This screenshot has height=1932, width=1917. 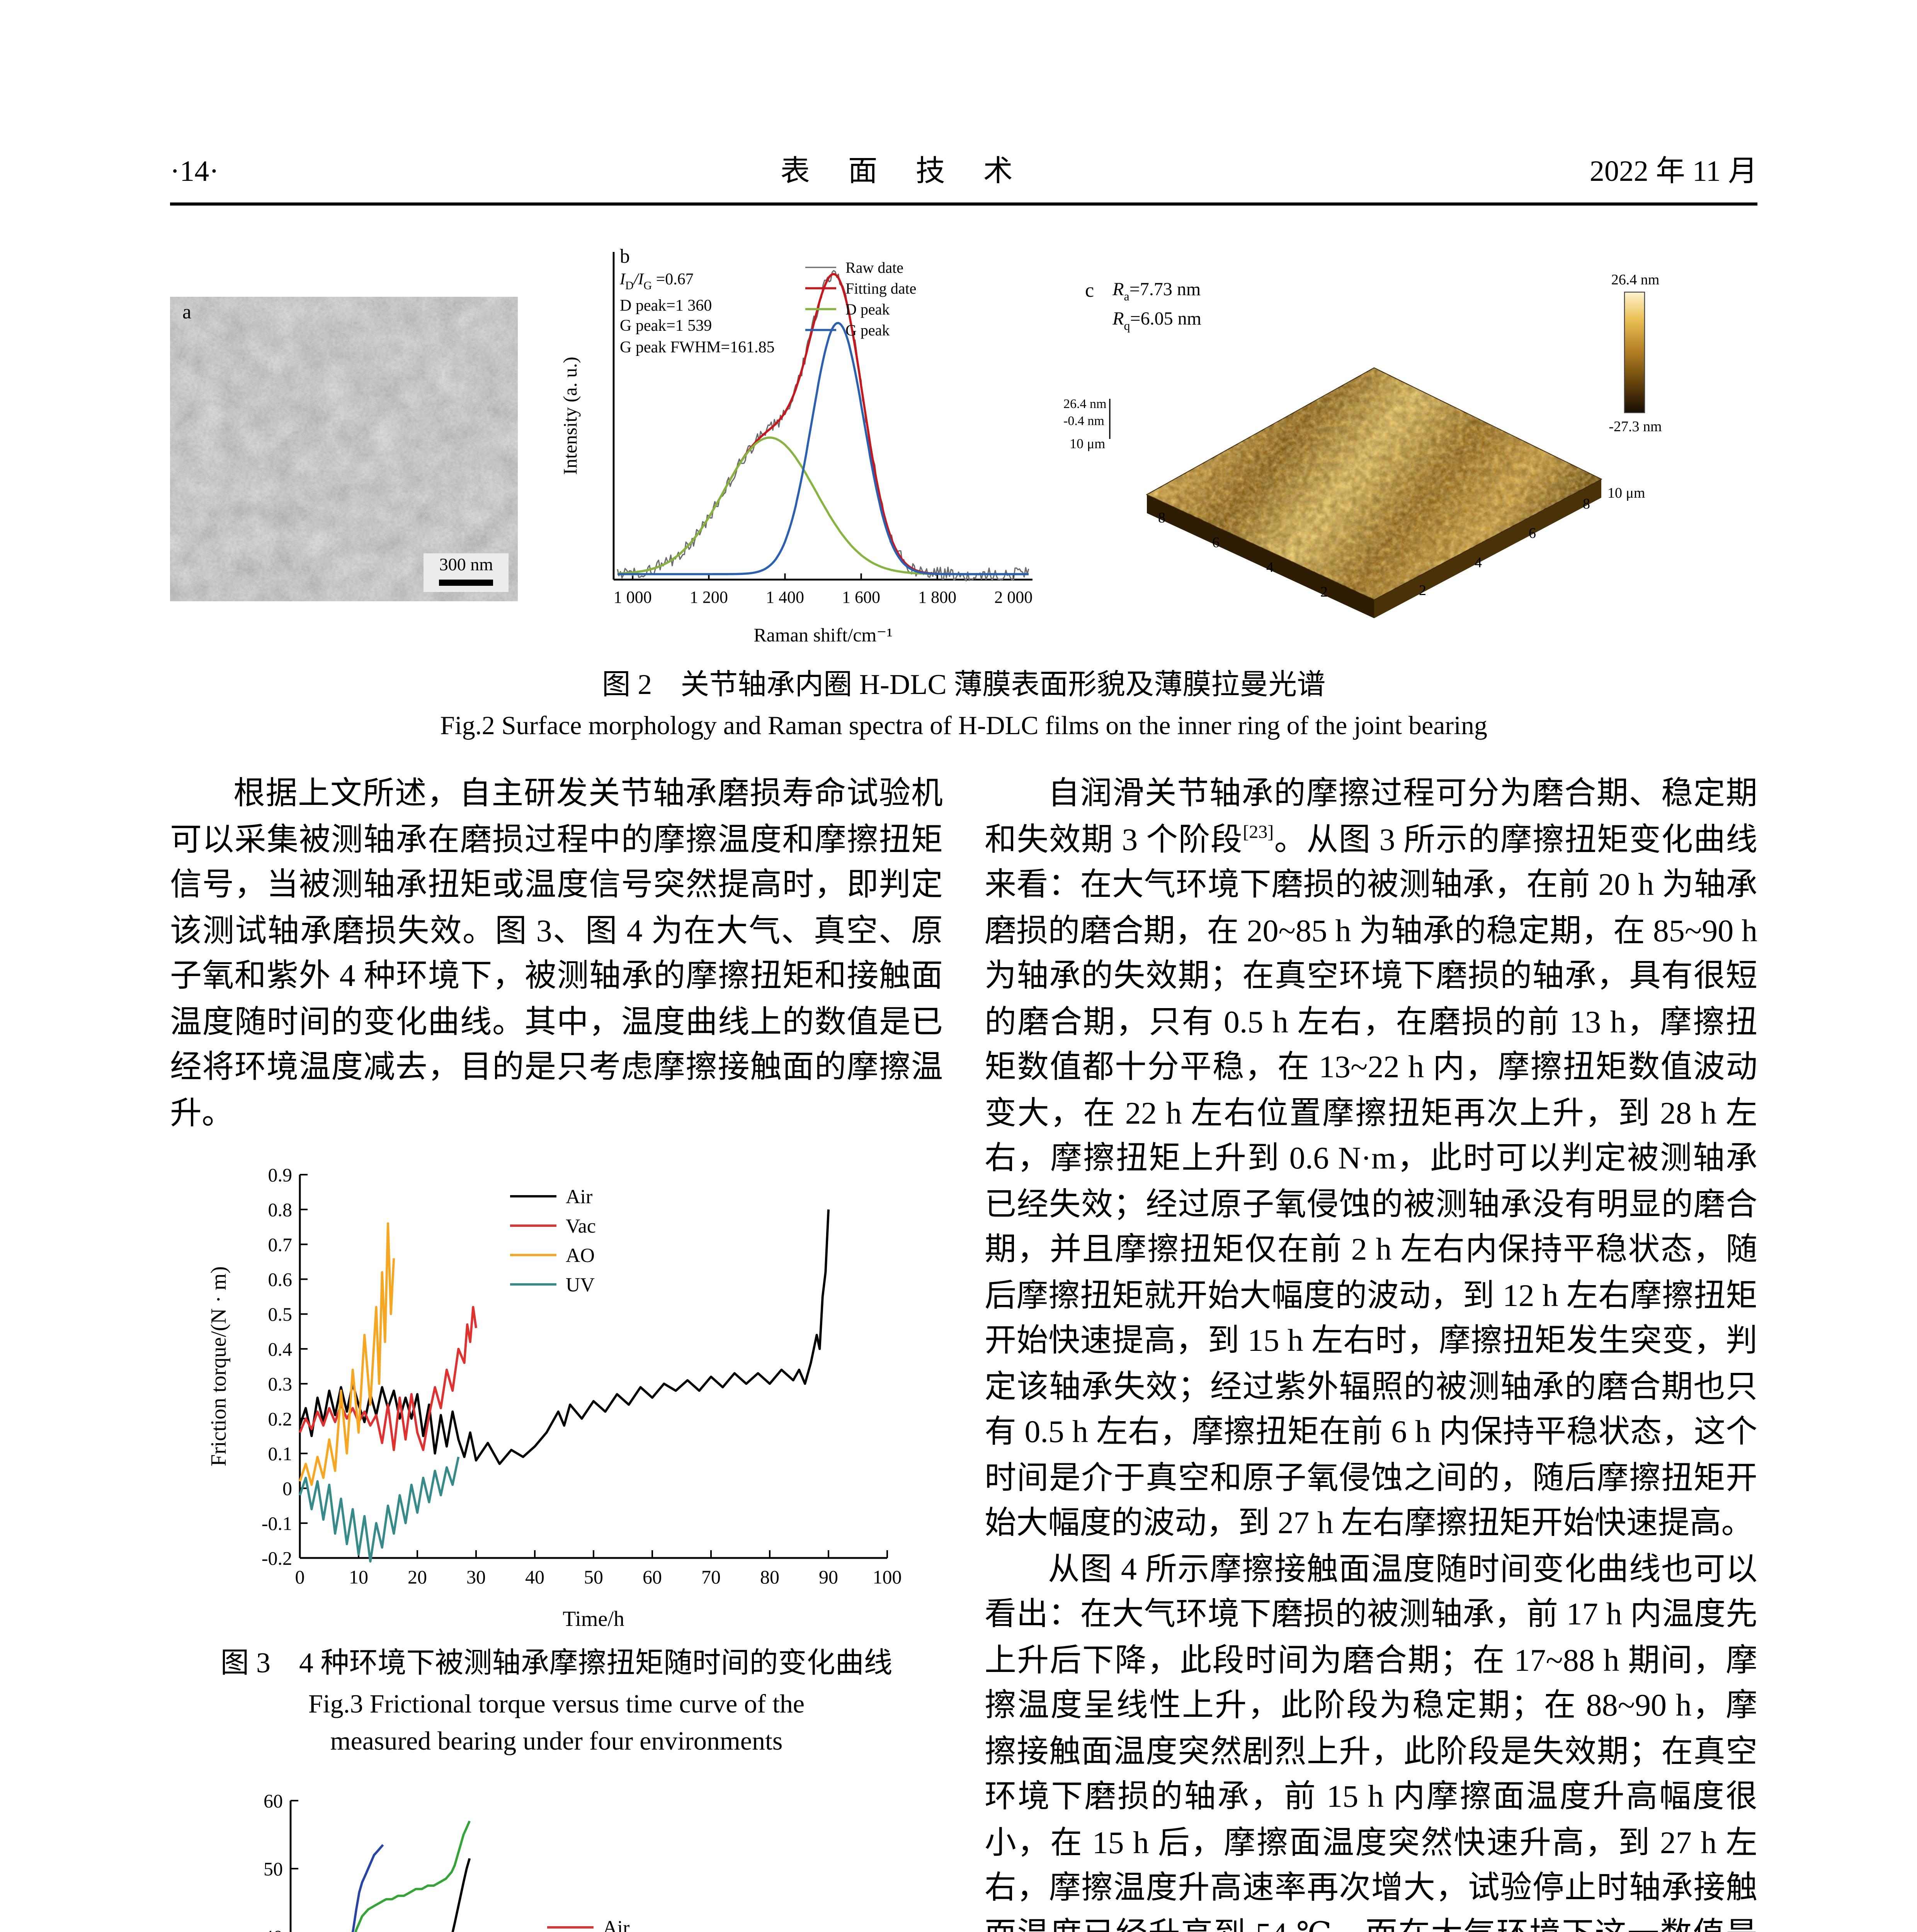 I want to click on svg-text: AO, so click(x=580, y=1256).